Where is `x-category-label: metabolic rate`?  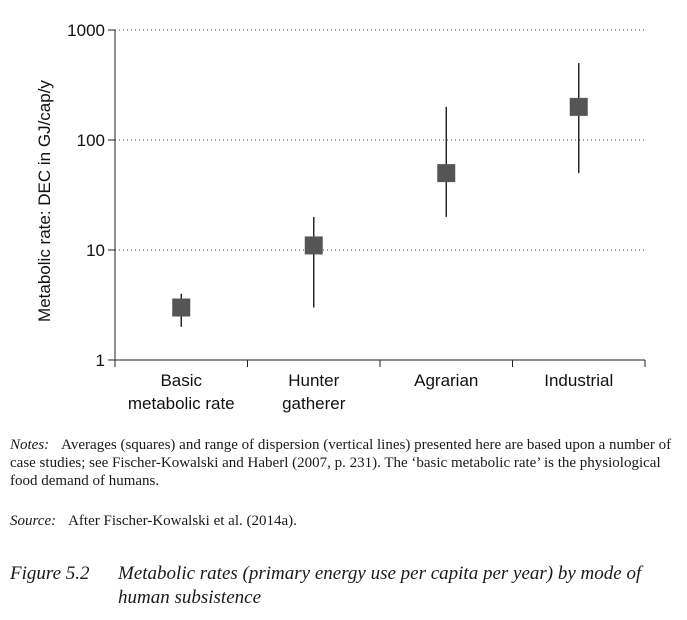 x-category-label: metabolic rate is located at coordinates (181, 403).